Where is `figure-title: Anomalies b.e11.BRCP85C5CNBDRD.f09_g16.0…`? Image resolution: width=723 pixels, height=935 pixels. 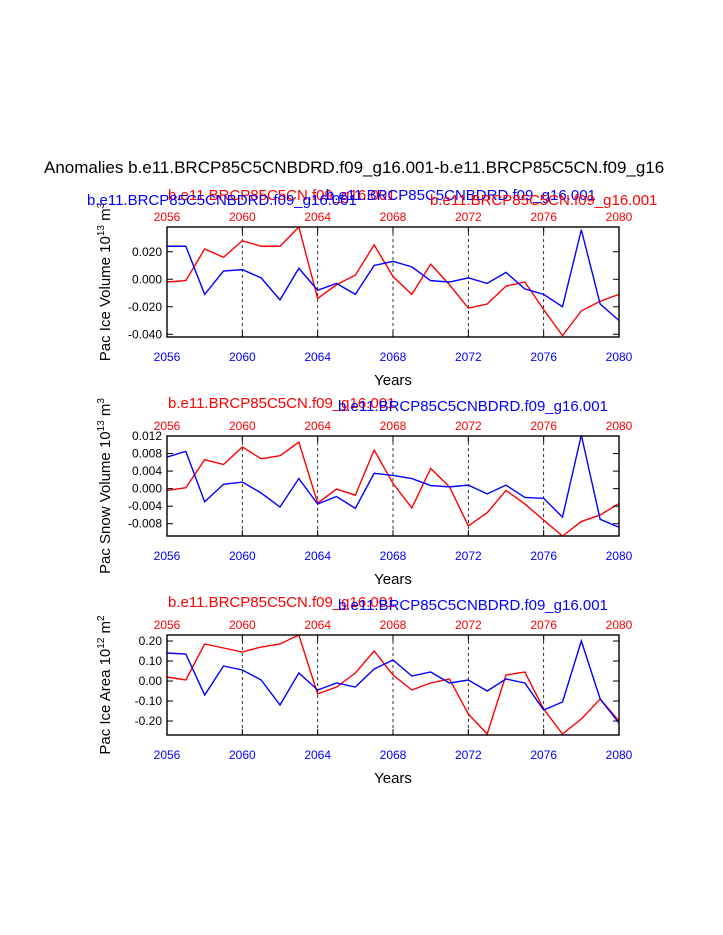
figure-title: Anomalies b.e11.BRCP85C5CNBDRD.f09_g16.0… is located at coordinates (354, 167).